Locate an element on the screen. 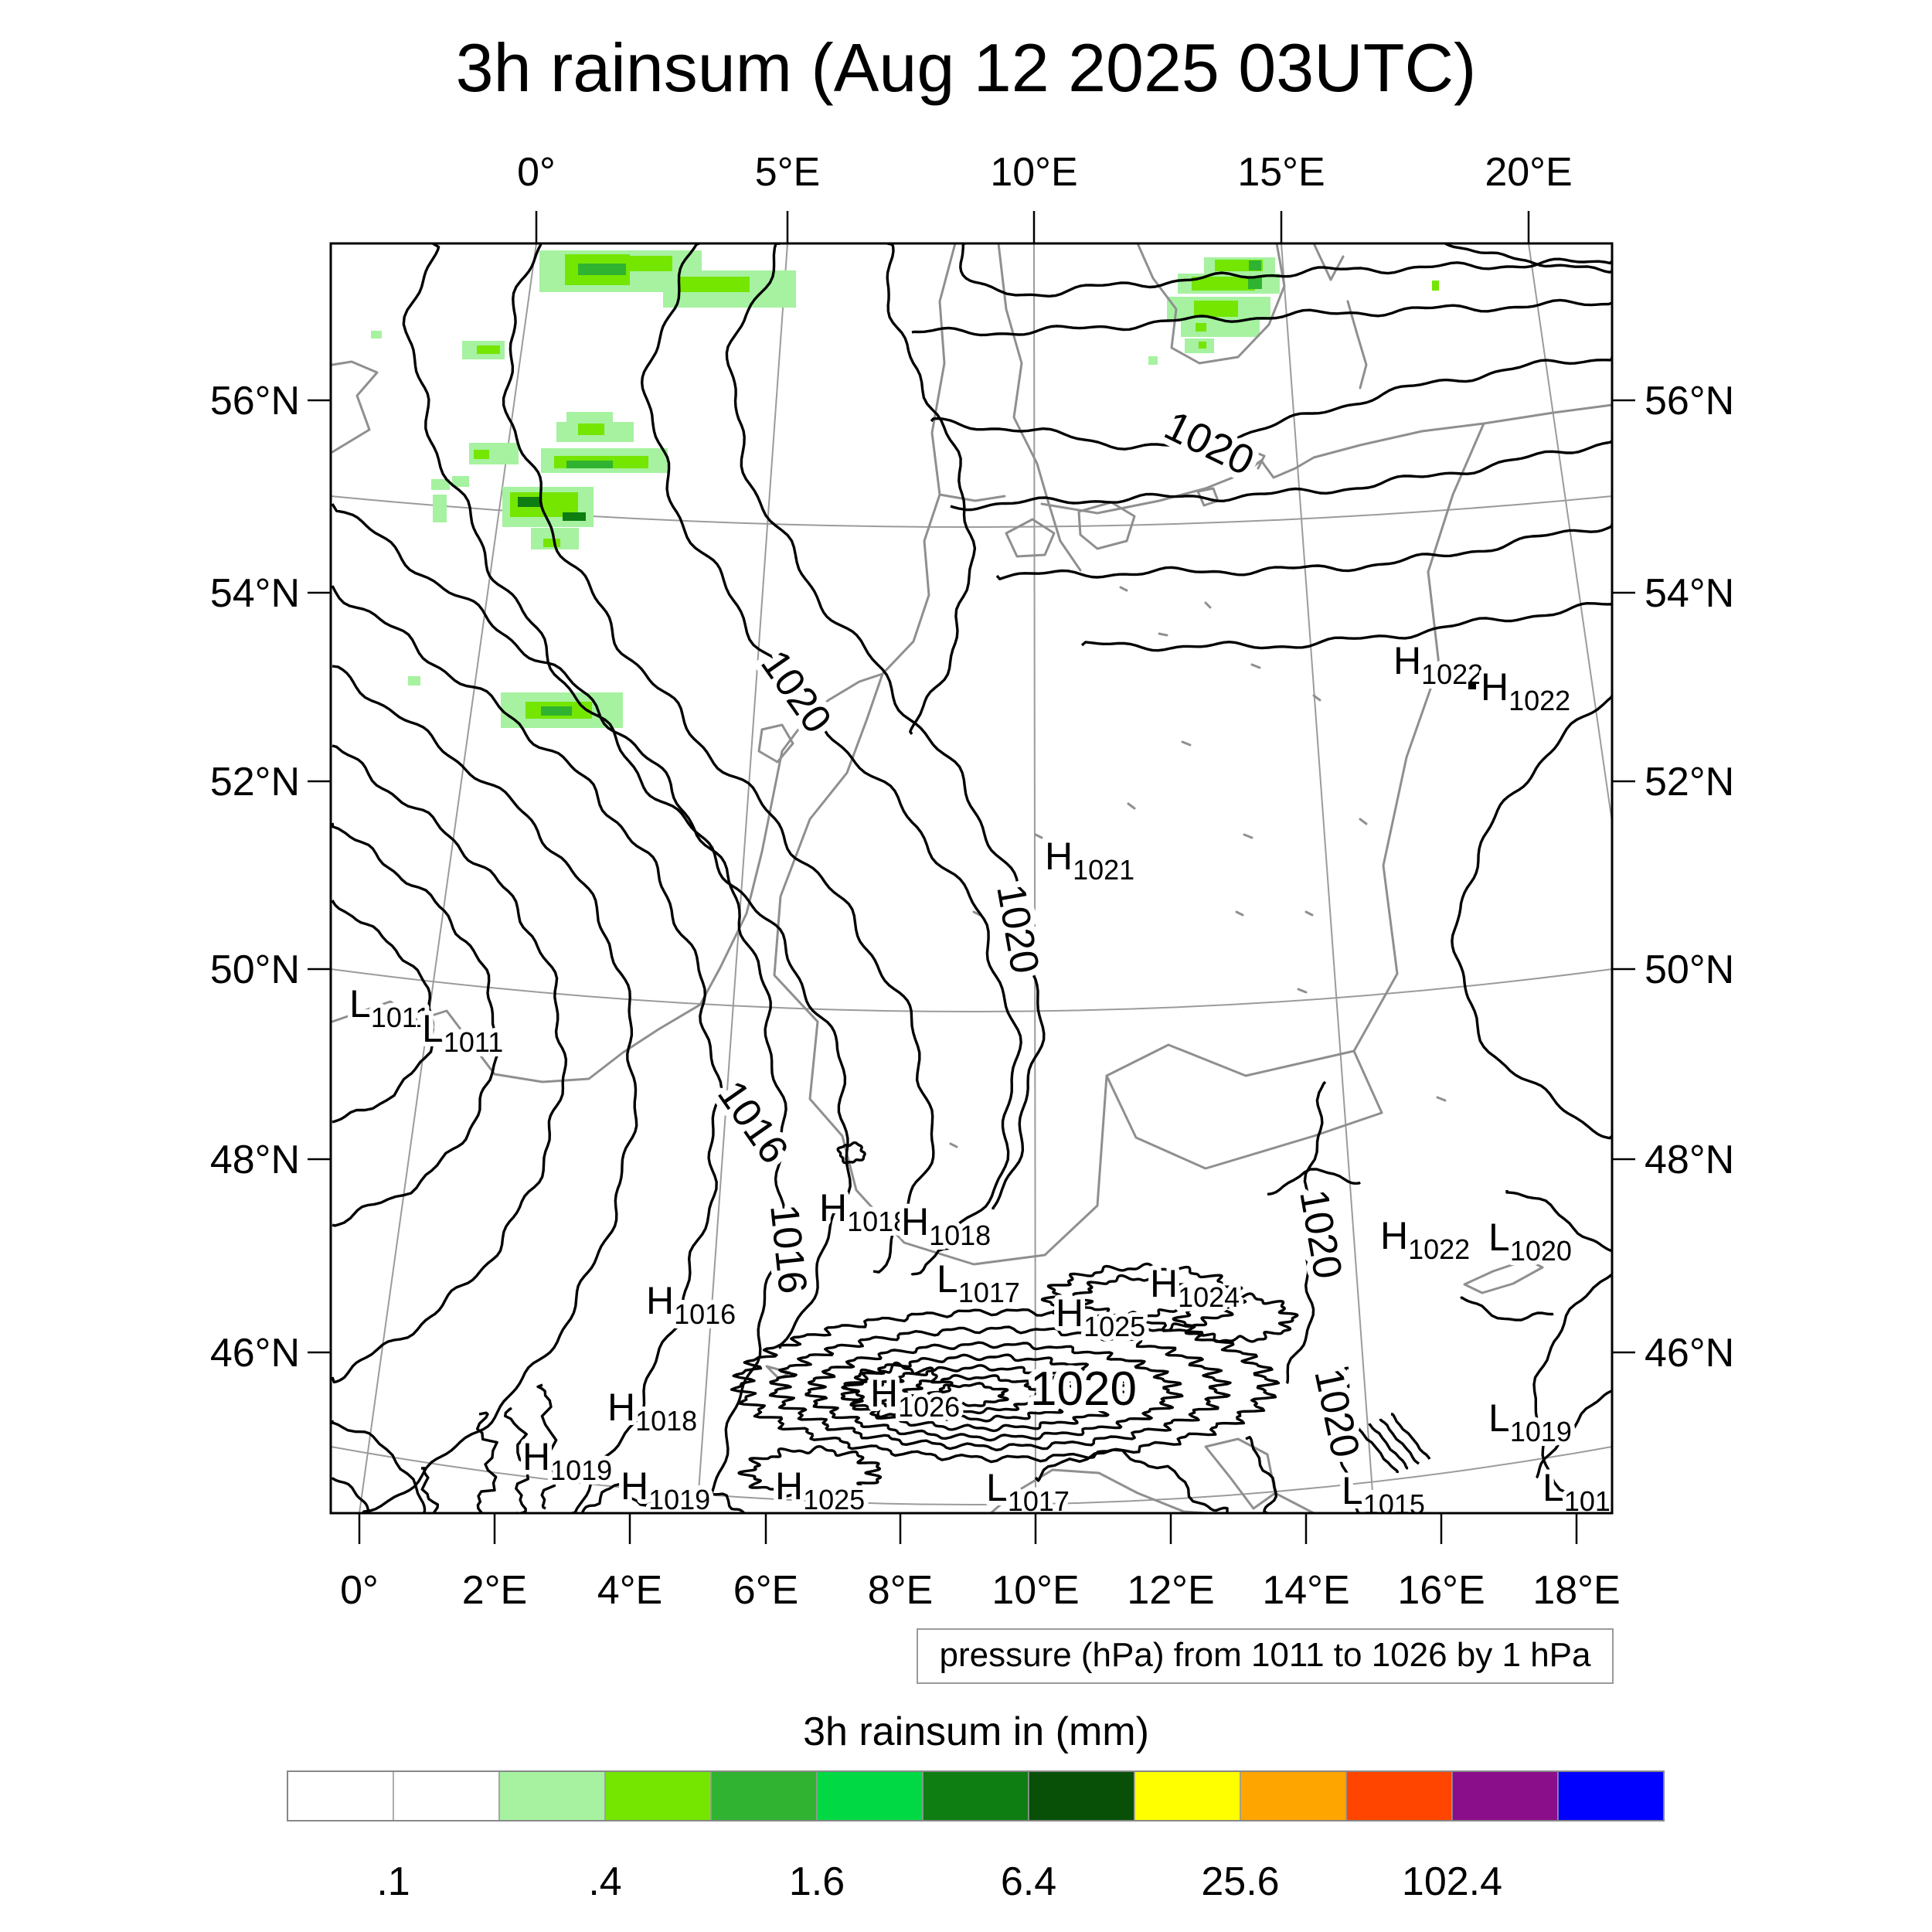 Image resolution: width=1932 pixels, height=1932 pixels. axis-tick-label: 10°E is located at coordinates (1035, 1590).